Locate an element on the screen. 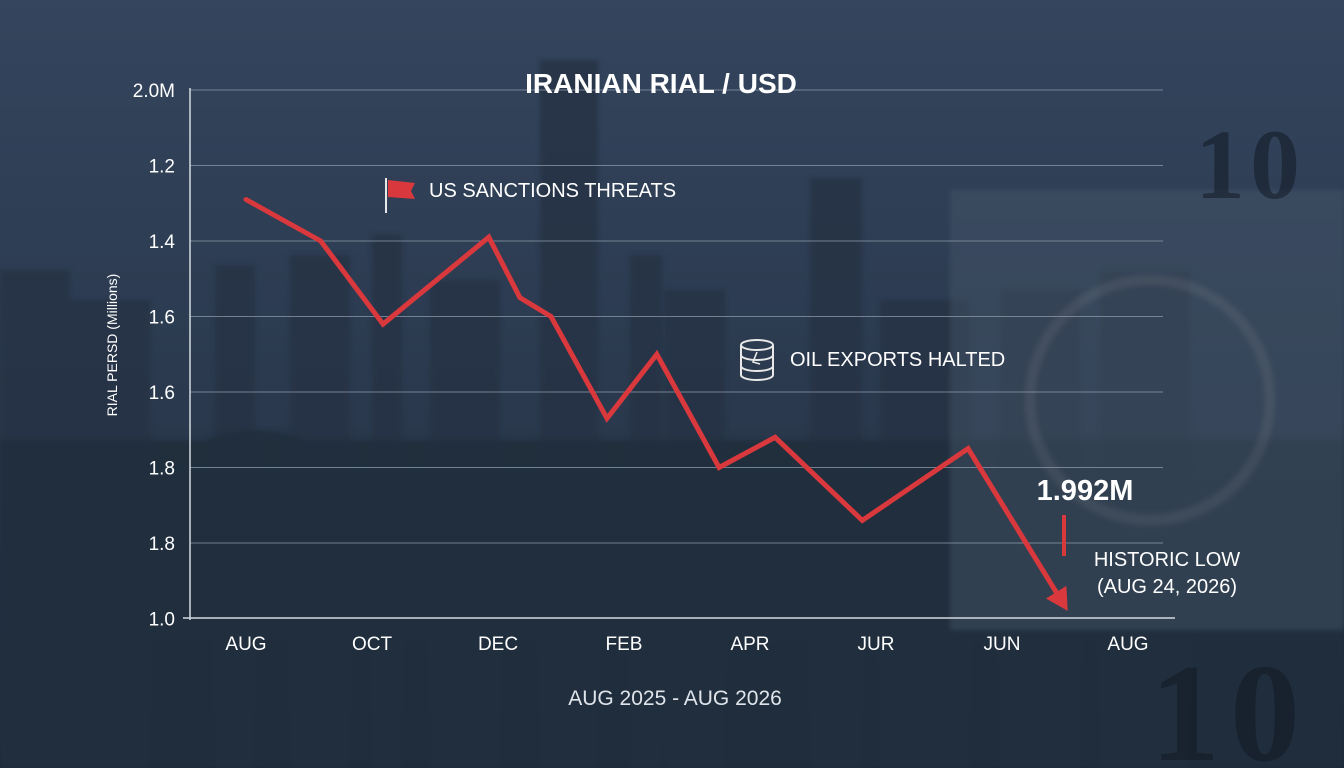  chart-subtitle: AUG 2025 - AUG 2026 is located at coordinates (675, 698).